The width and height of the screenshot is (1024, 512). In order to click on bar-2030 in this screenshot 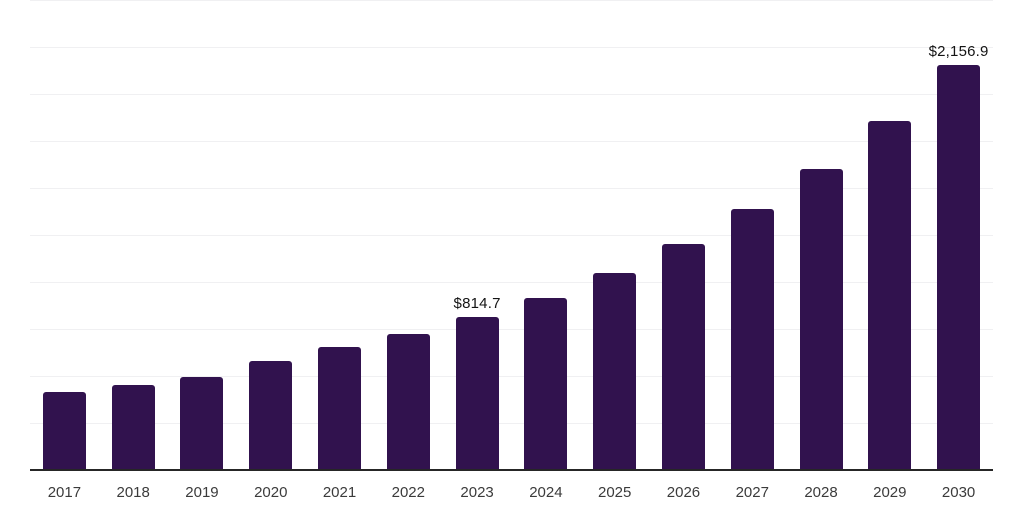, I will do `click(959, 267)`.